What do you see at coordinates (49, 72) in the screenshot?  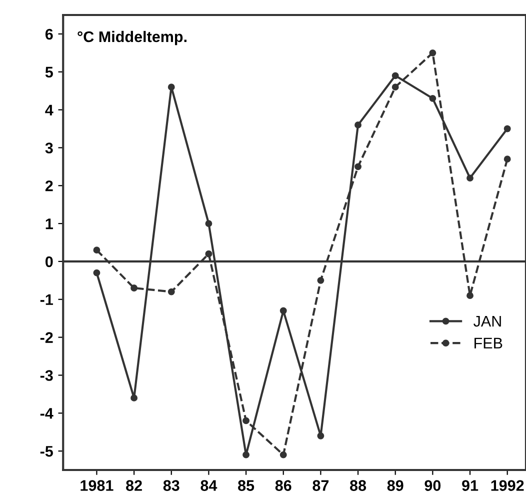 I see `y-tick-label: 5` at bounding box center [49, 72].